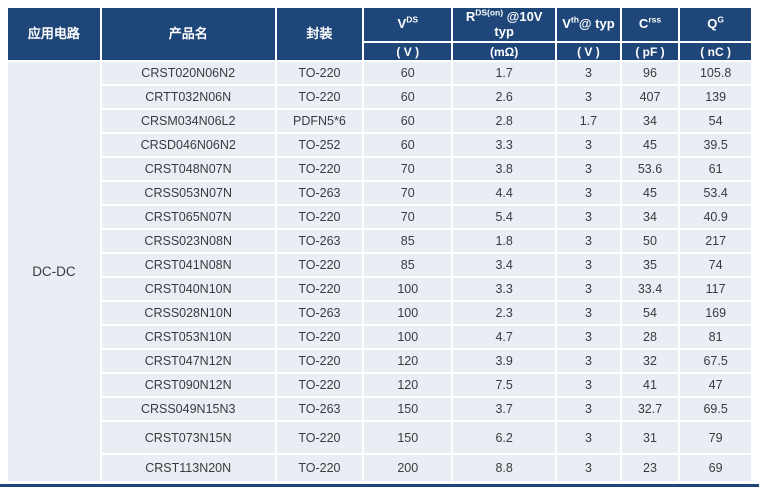 Image resolution: width=759 pixels, height=491 pixels. Describe the element at coordinates (588, 24) in the screenshot. I see `header-vth: Vth@ typ` at that location.